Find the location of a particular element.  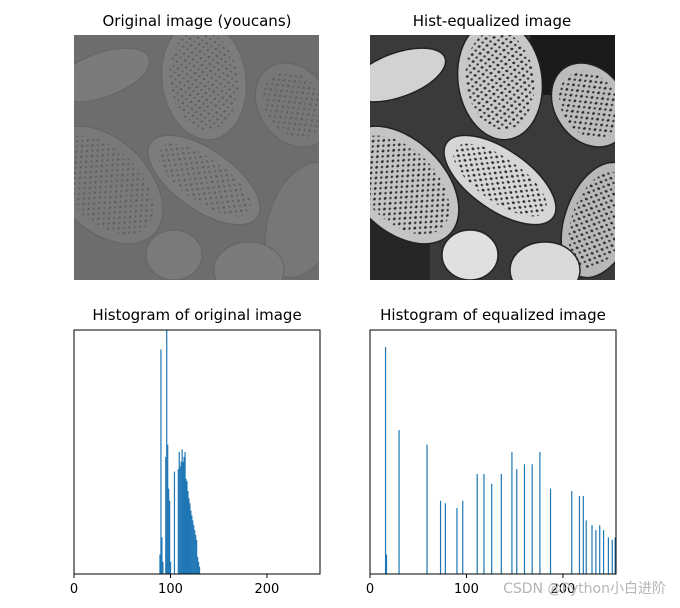

equalized-image-drawing is located at coordinates (492, 157).